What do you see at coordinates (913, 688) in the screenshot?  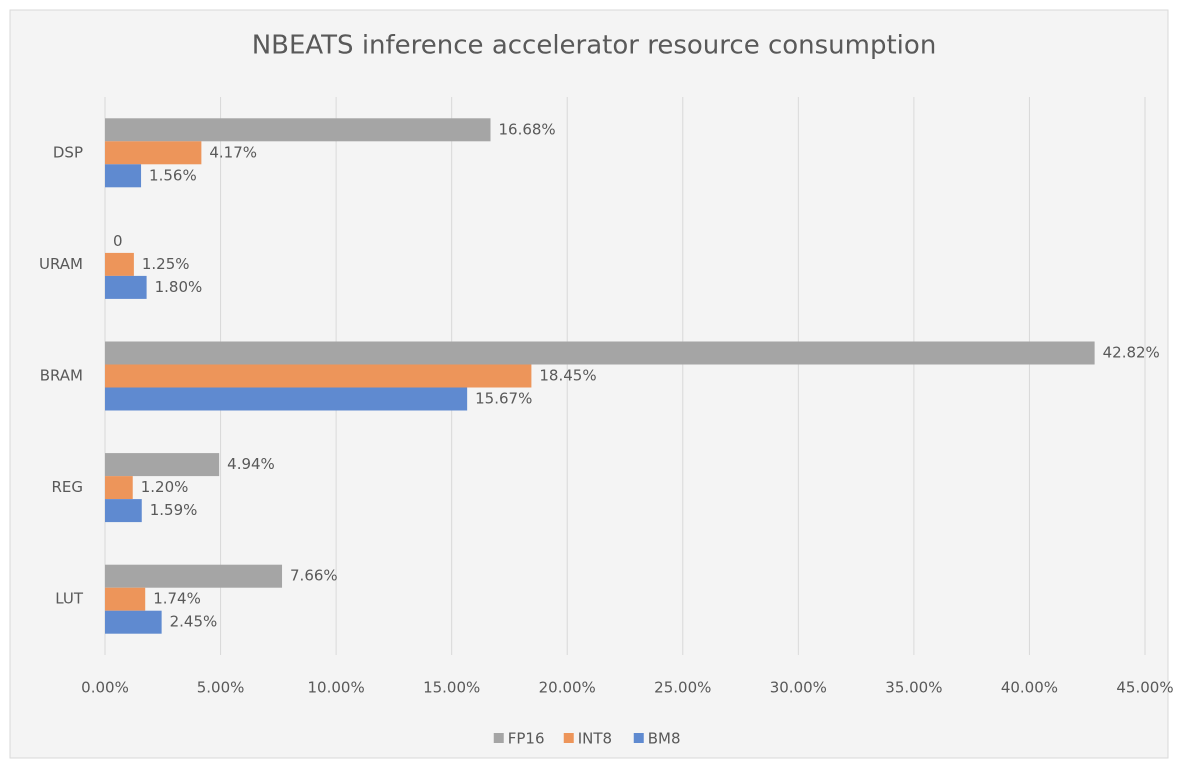 I see `x-tick-label: 35.00%` at bounding box center [913, 688].